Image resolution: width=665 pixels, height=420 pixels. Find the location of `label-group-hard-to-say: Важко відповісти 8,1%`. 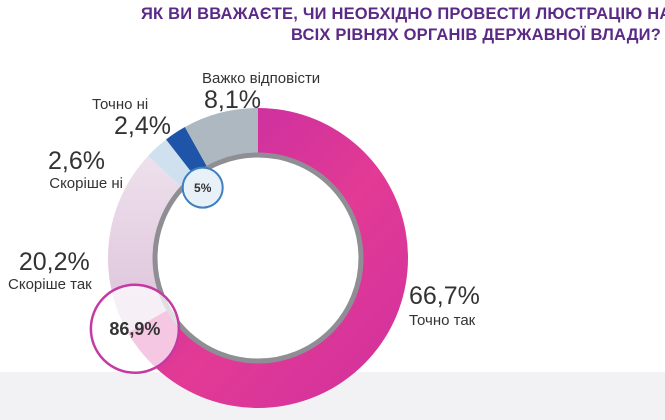

label-group-hard-to-say: Важко відповісти 8,1% is located at coordinates (261, 92).